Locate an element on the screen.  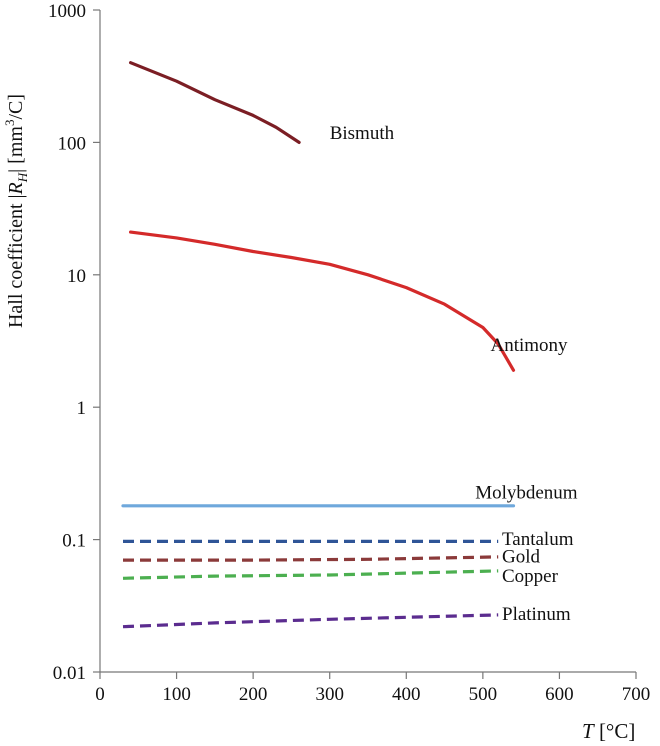
x-tick-label: 300 is located at coordinates (329, 694).